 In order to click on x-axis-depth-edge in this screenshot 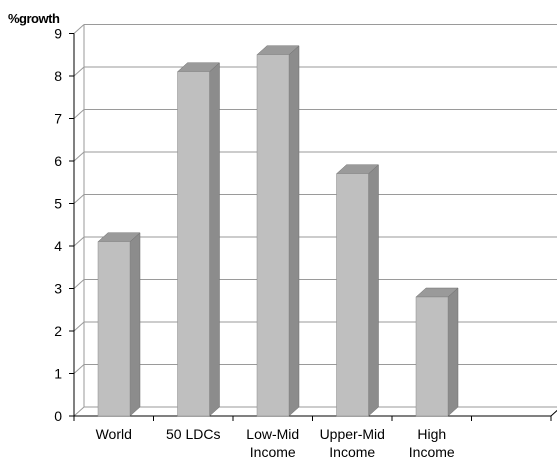, I will do `click(553, 413)`.